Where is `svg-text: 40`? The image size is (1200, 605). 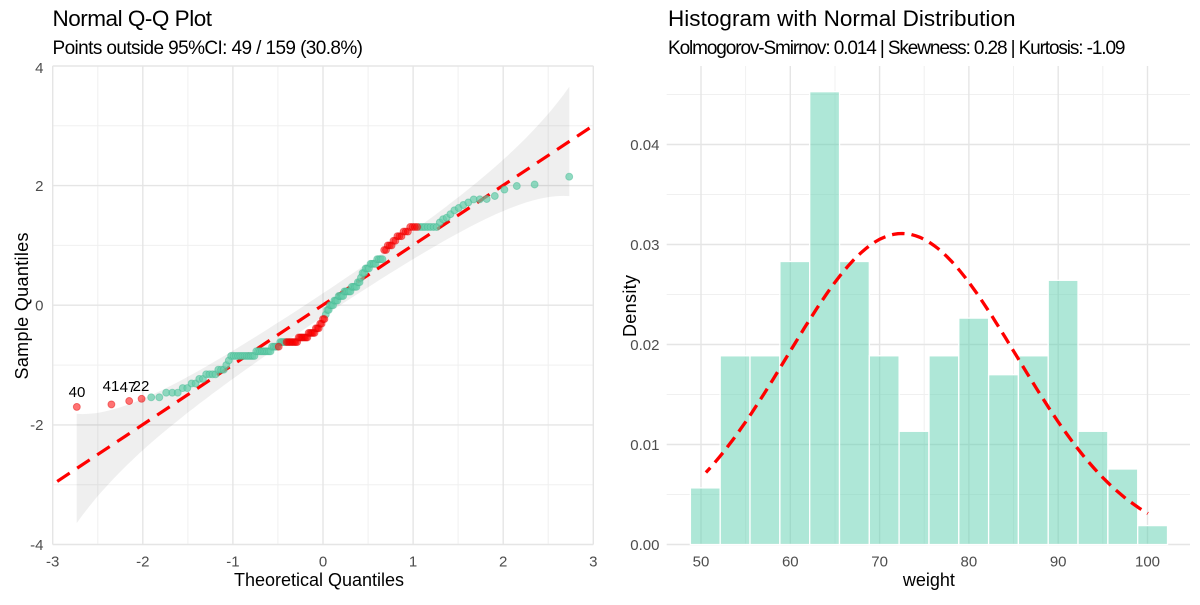
svg-text: 40 is located at coordinates (77, 392).